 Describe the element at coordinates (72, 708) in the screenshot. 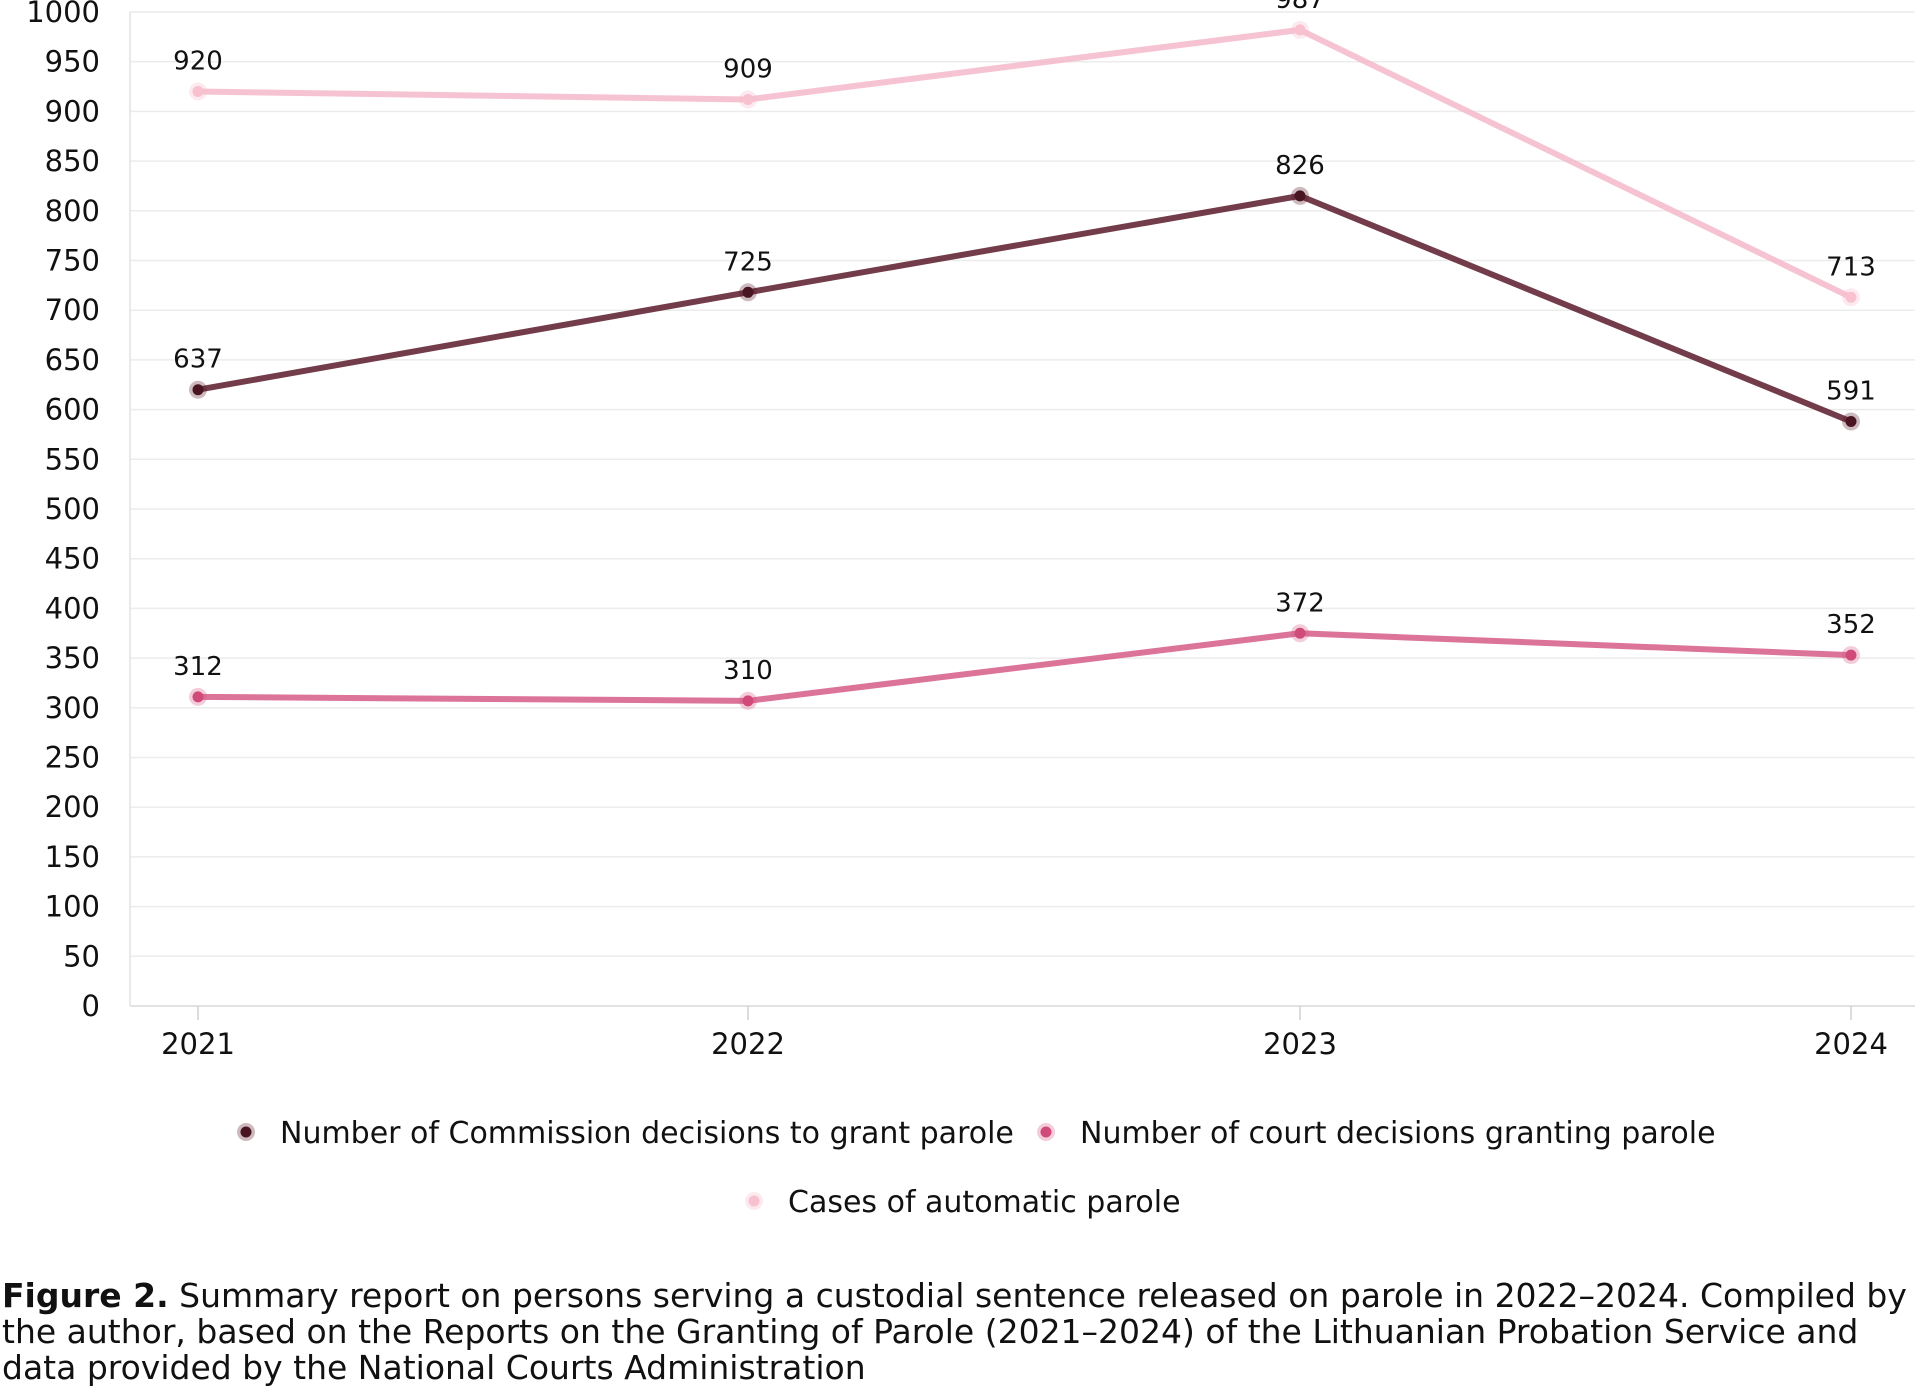

I see `y-tick-label: 300` at that location.